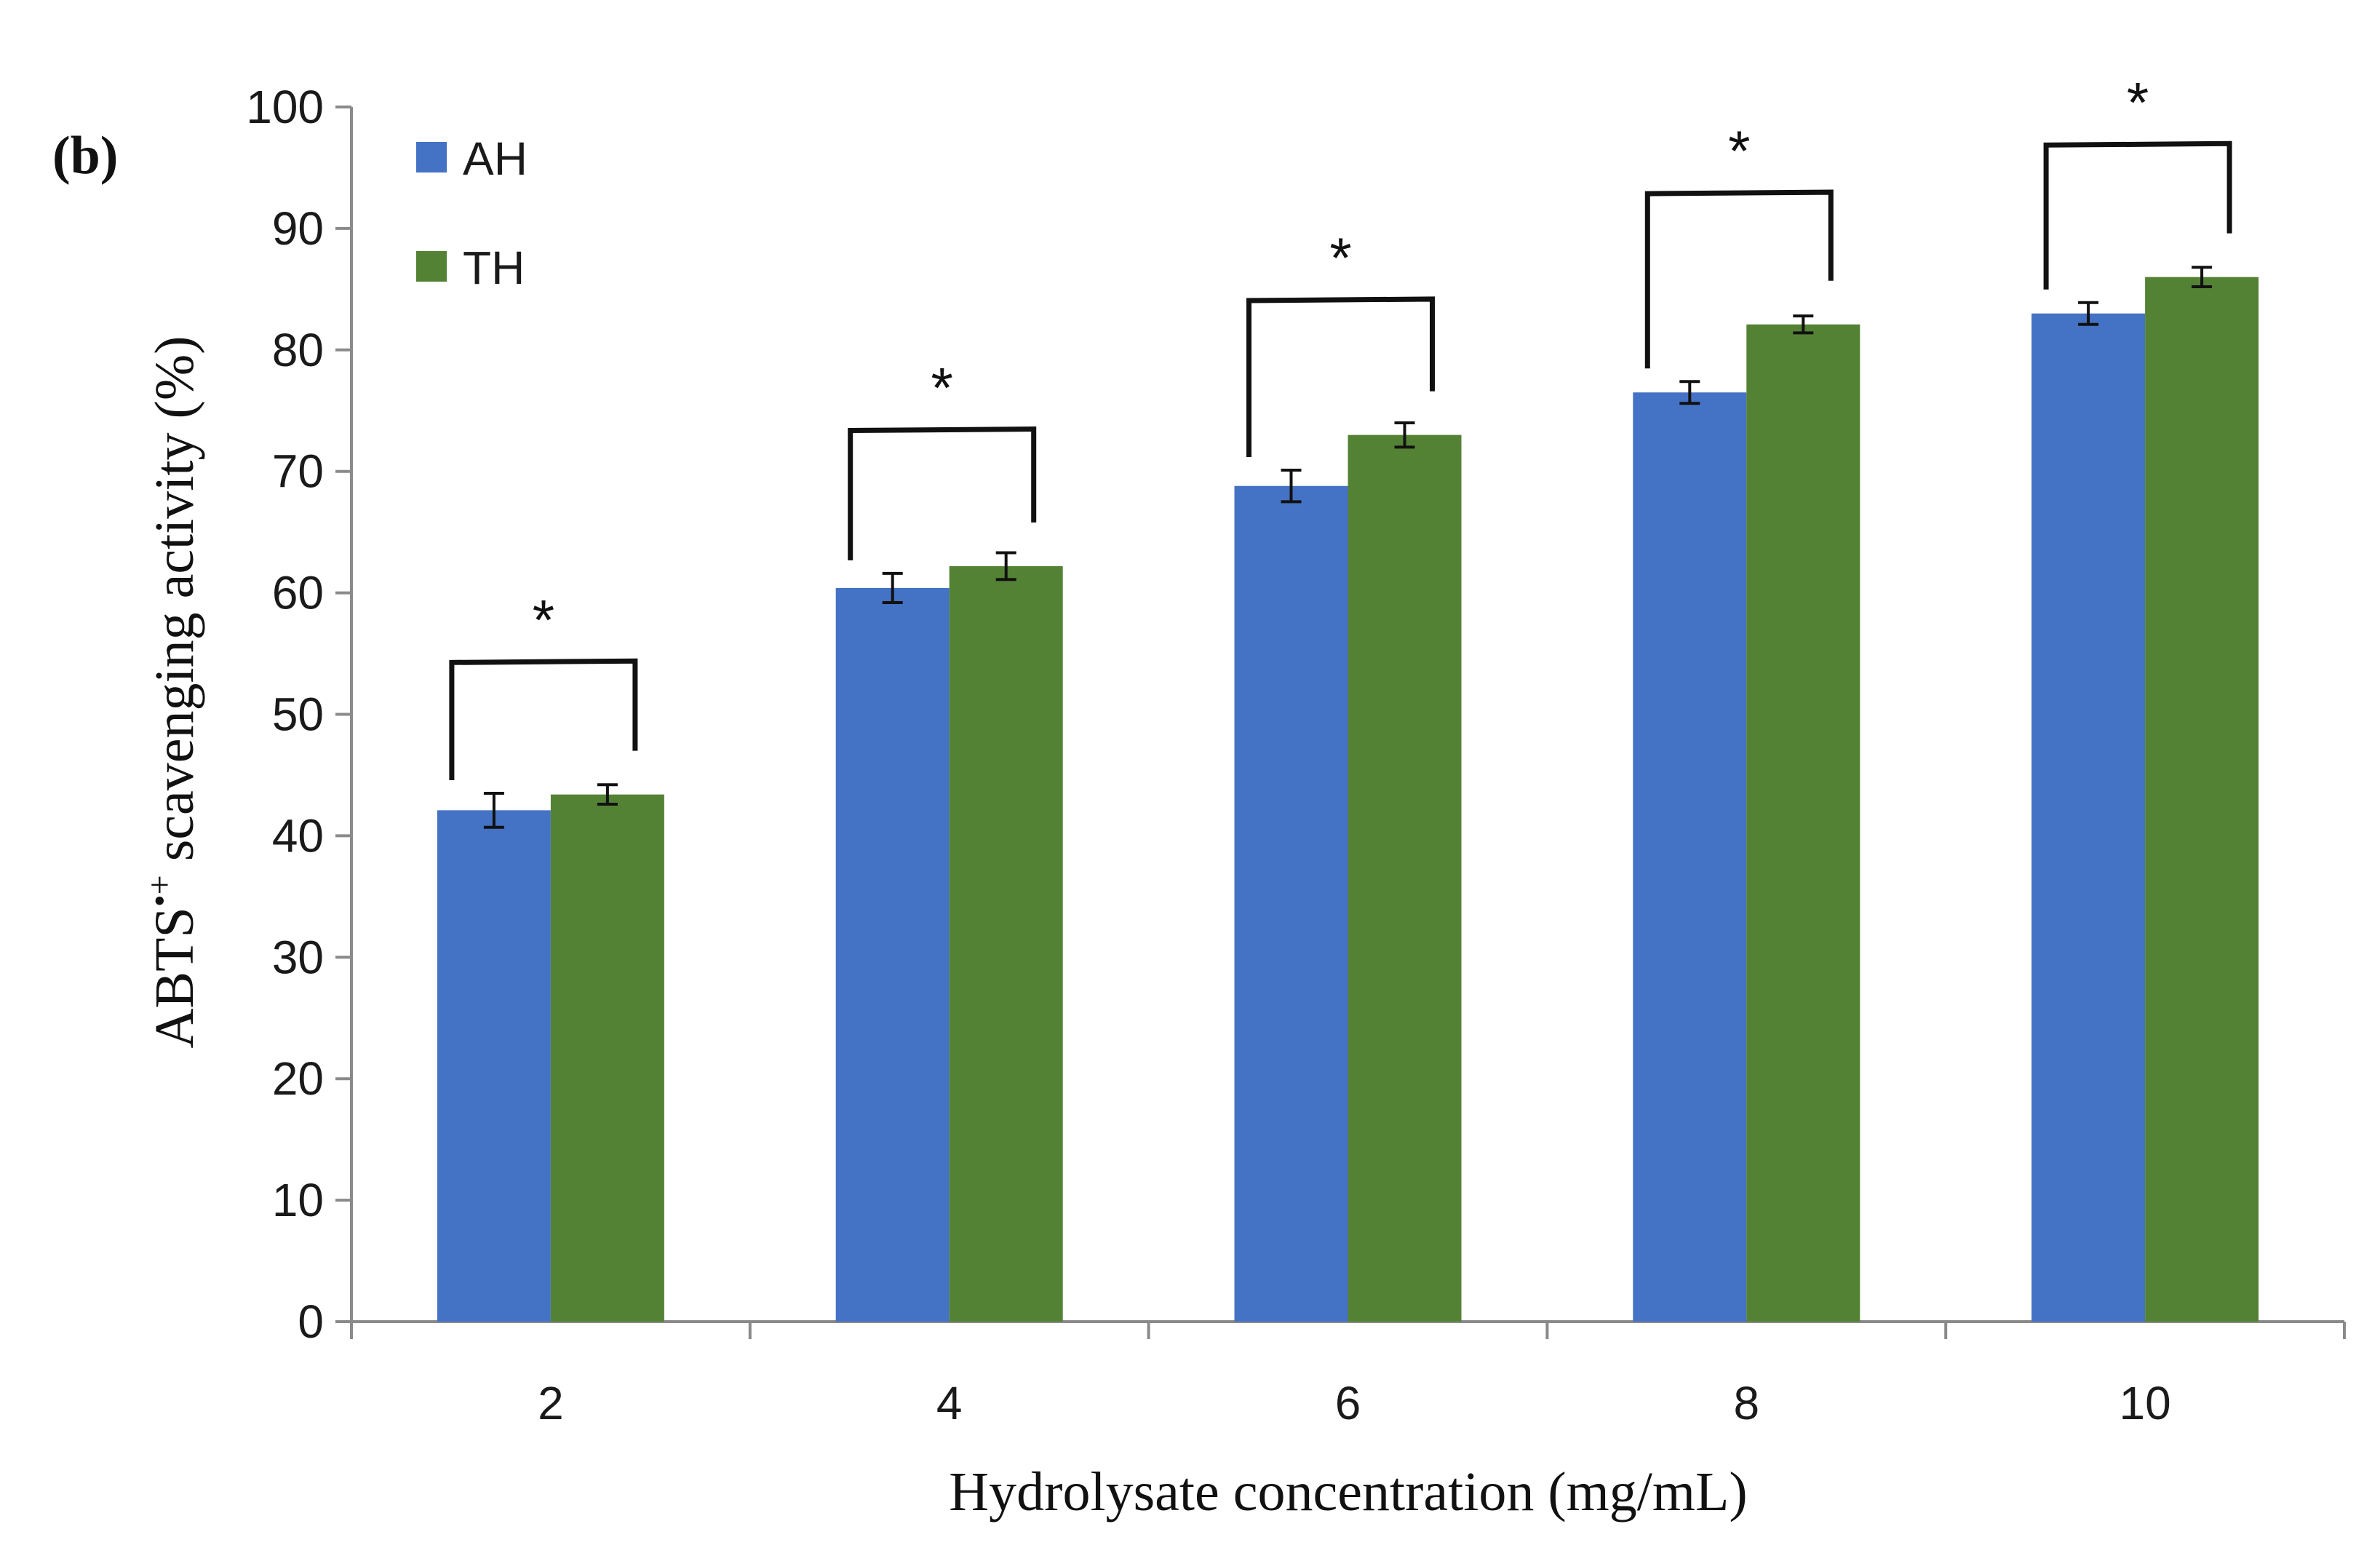  I want to click on legend-swatch-th, so click(431, 266).